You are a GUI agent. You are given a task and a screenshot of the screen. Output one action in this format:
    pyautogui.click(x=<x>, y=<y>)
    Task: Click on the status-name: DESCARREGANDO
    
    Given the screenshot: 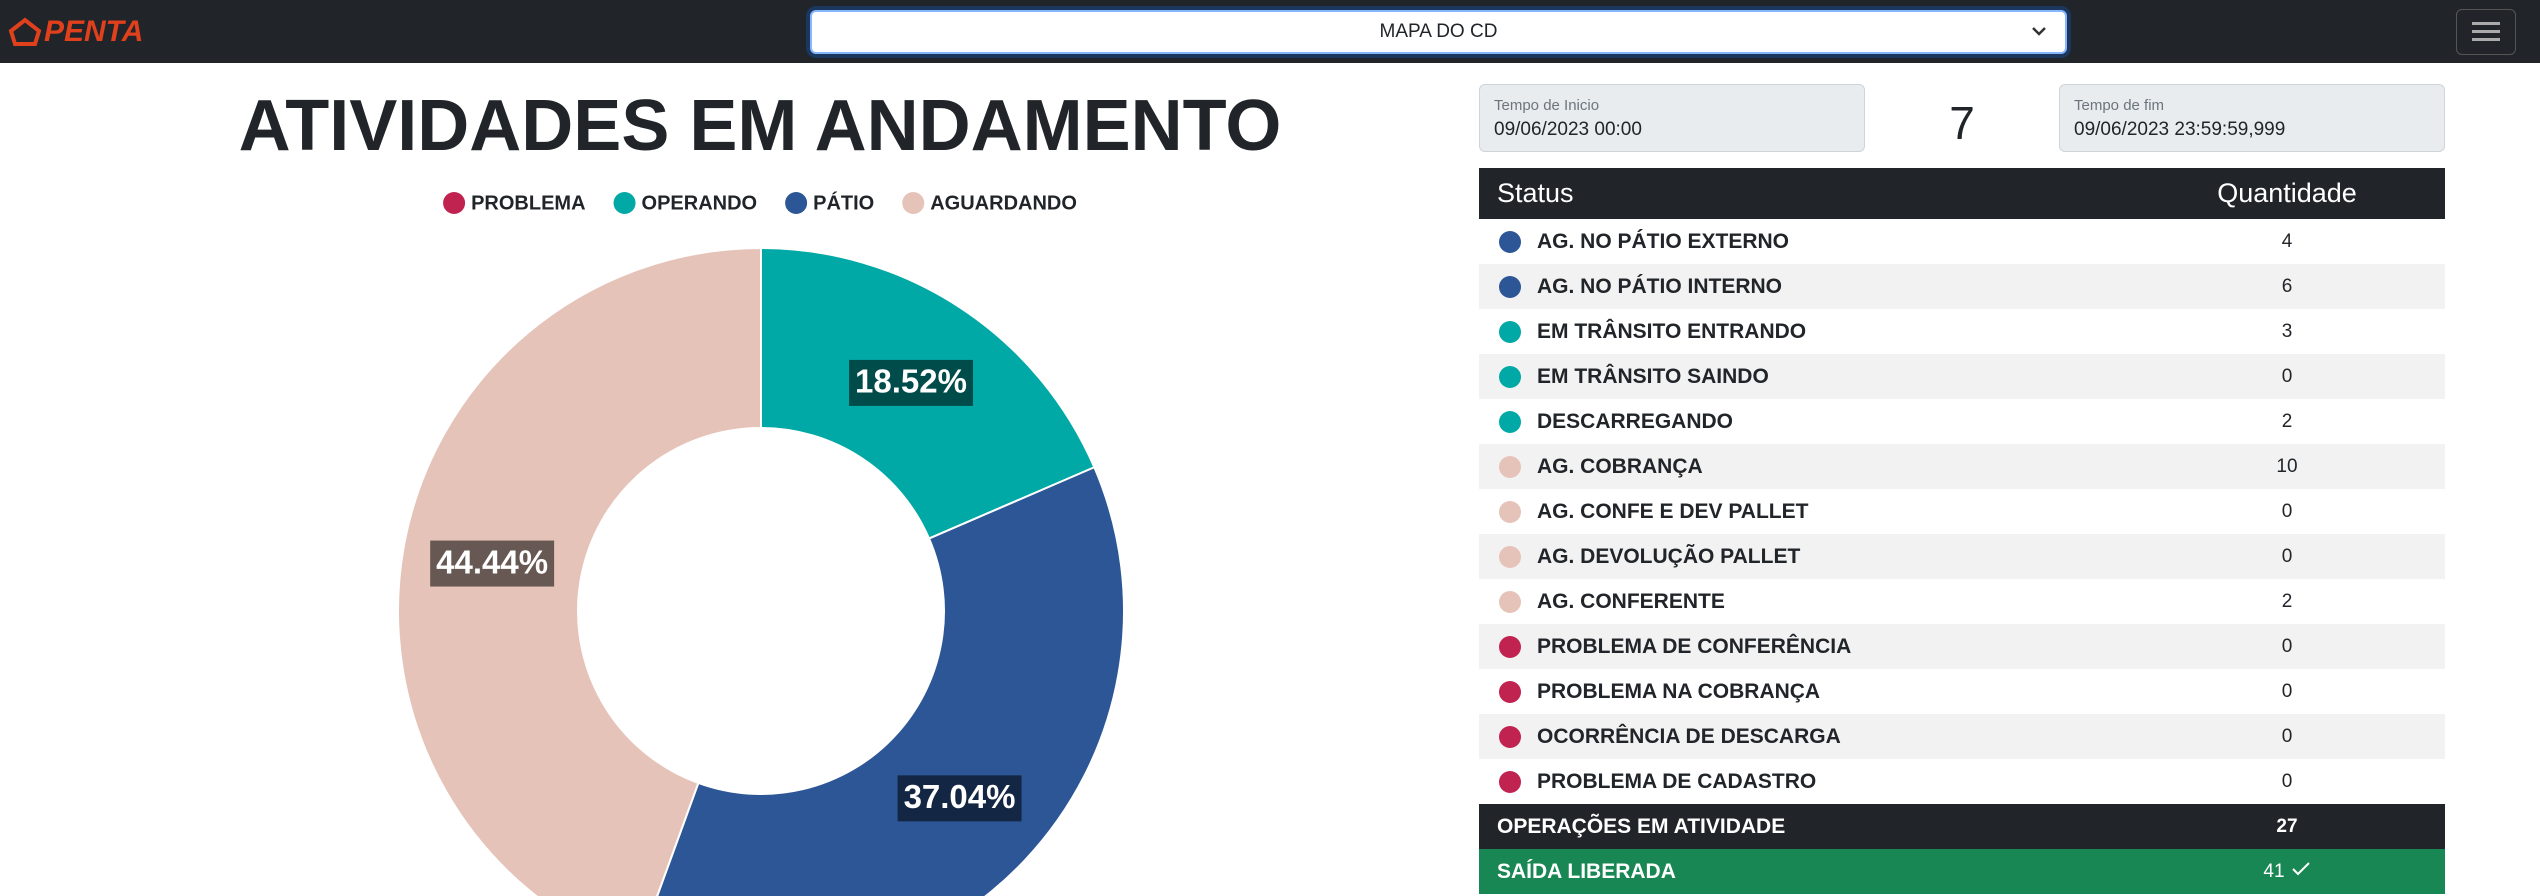 What is the action you would take?
    pyautogui.click(x=1635, y=421)
    